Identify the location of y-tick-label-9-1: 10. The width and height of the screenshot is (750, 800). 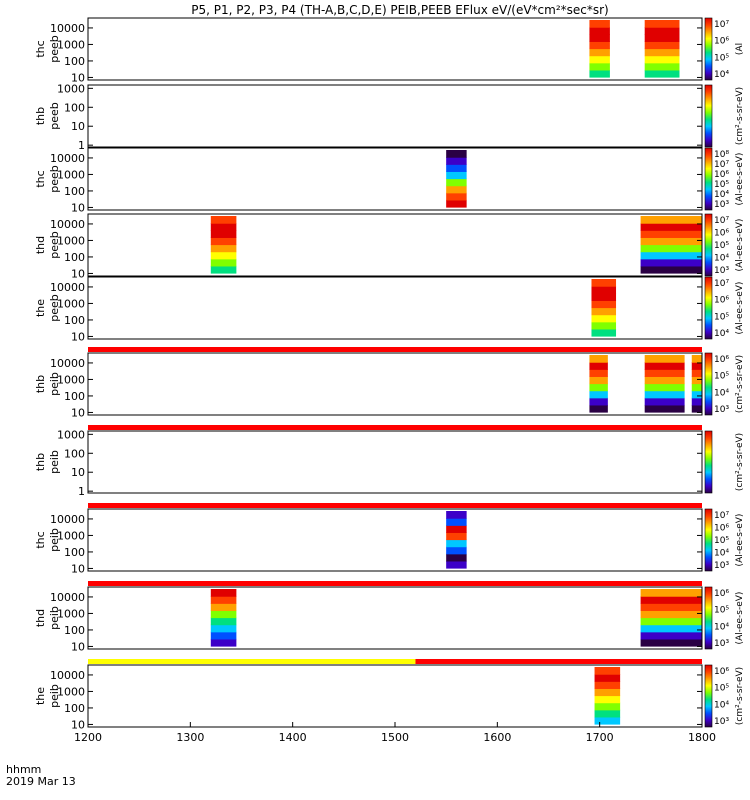
(78, 646).